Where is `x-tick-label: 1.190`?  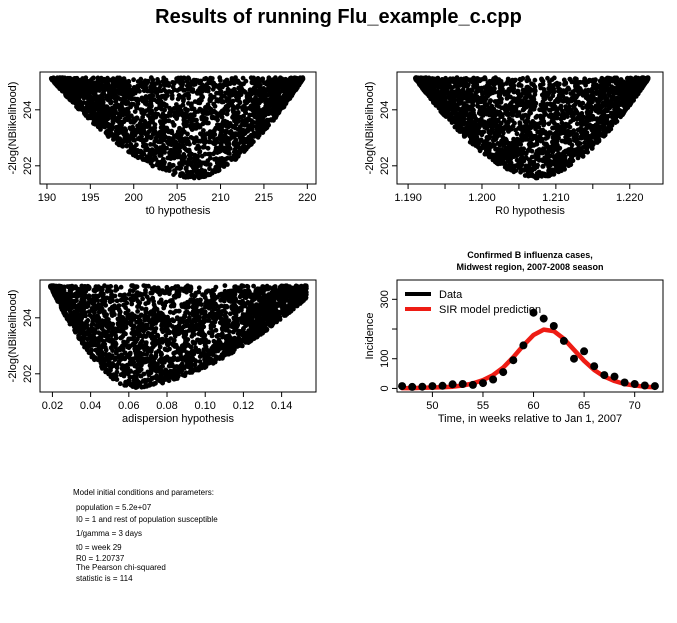 x-tick-label: 1.190 is located at coordinates (408, 198).